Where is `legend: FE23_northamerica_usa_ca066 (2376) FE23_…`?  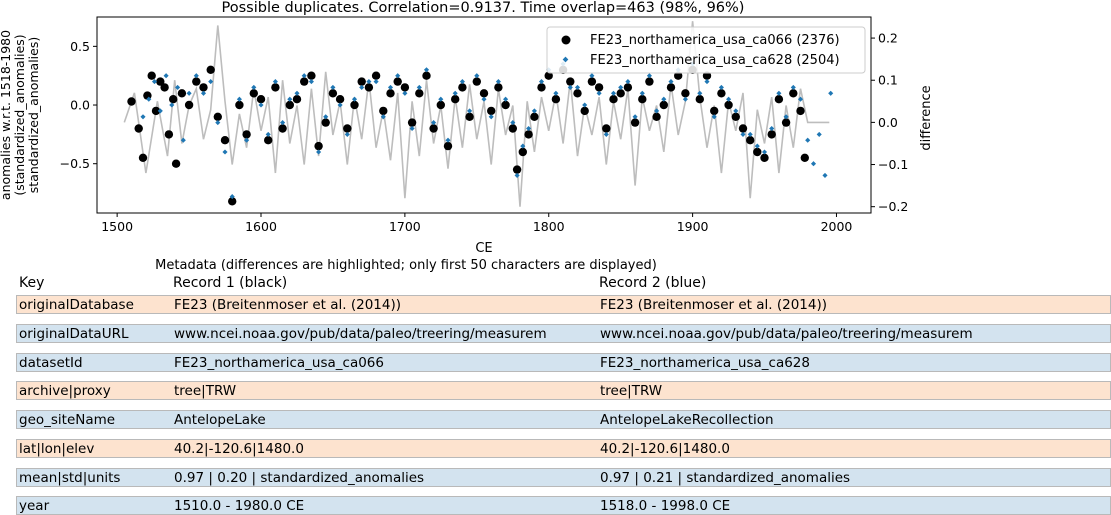 legend: FE23_northamerica_usa_ca066 (2376) FE23_… is located at coordinates (706, 50).